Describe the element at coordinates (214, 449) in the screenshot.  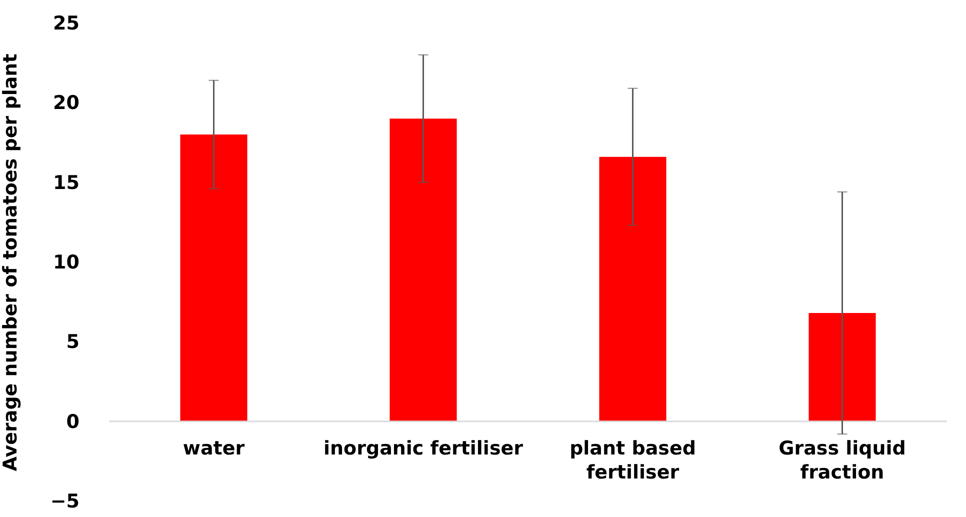
I see `x-tick-label: water` at that location.